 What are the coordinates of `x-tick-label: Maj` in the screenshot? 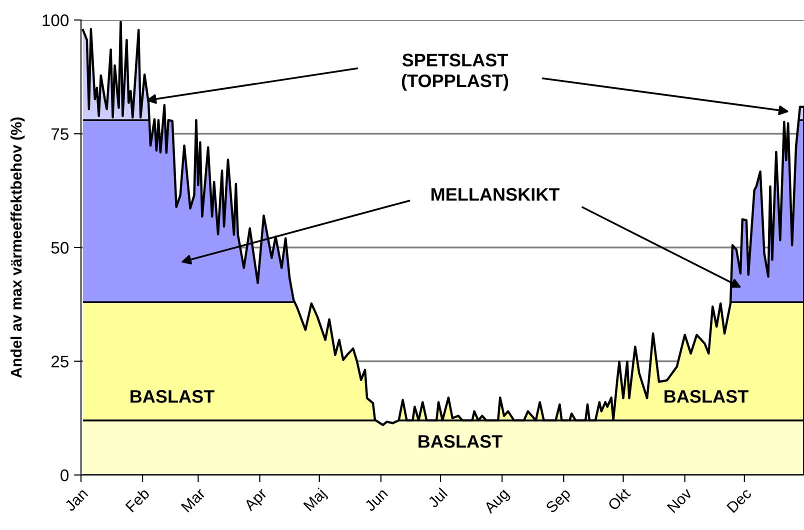 It's located at (315, 501).